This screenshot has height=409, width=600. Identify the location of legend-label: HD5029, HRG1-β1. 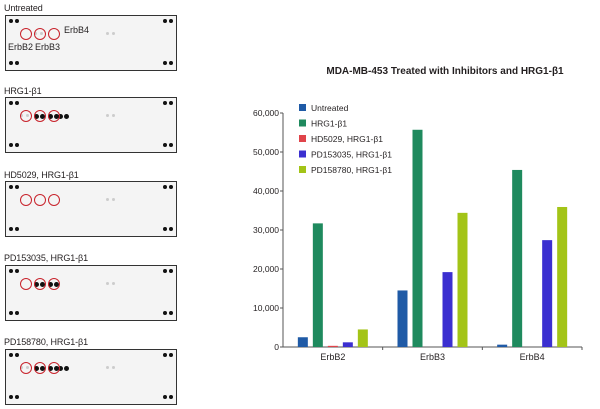
(347, 139).